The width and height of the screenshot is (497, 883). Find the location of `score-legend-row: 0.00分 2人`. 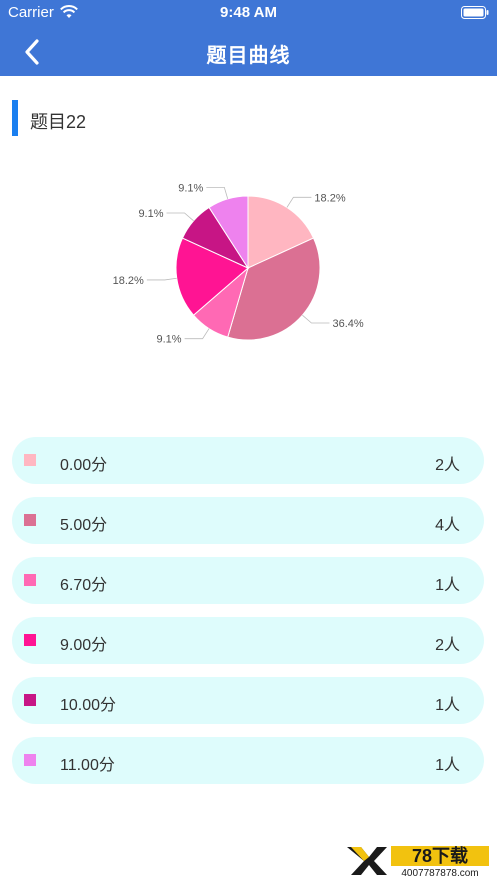

score-legend-row: 0.00分 2人 is located at coordinates (248, 460).